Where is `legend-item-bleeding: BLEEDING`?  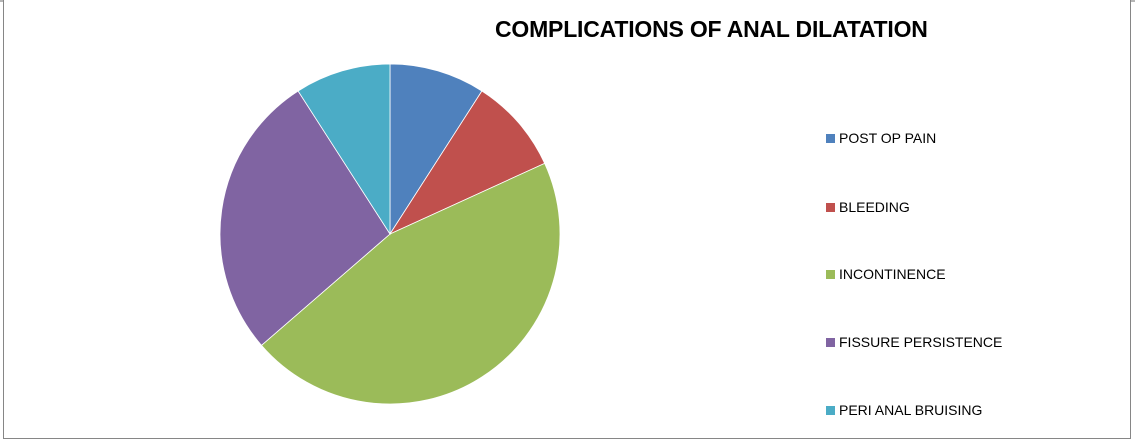
legend-item-bleeding: BLEEDING is located at coordinates (868, 207).